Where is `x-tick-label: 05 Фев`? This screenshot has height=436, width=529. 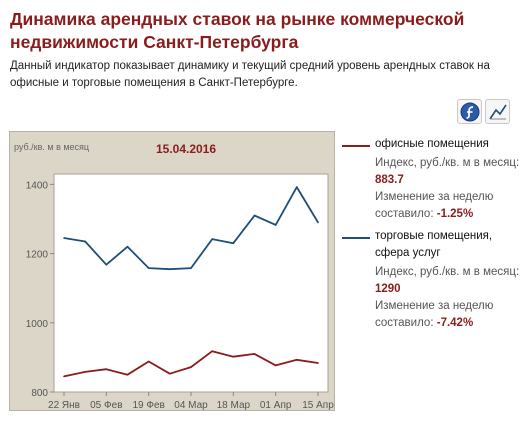
x-tick-label: 05 Фев is located at coordinates (106, 405).